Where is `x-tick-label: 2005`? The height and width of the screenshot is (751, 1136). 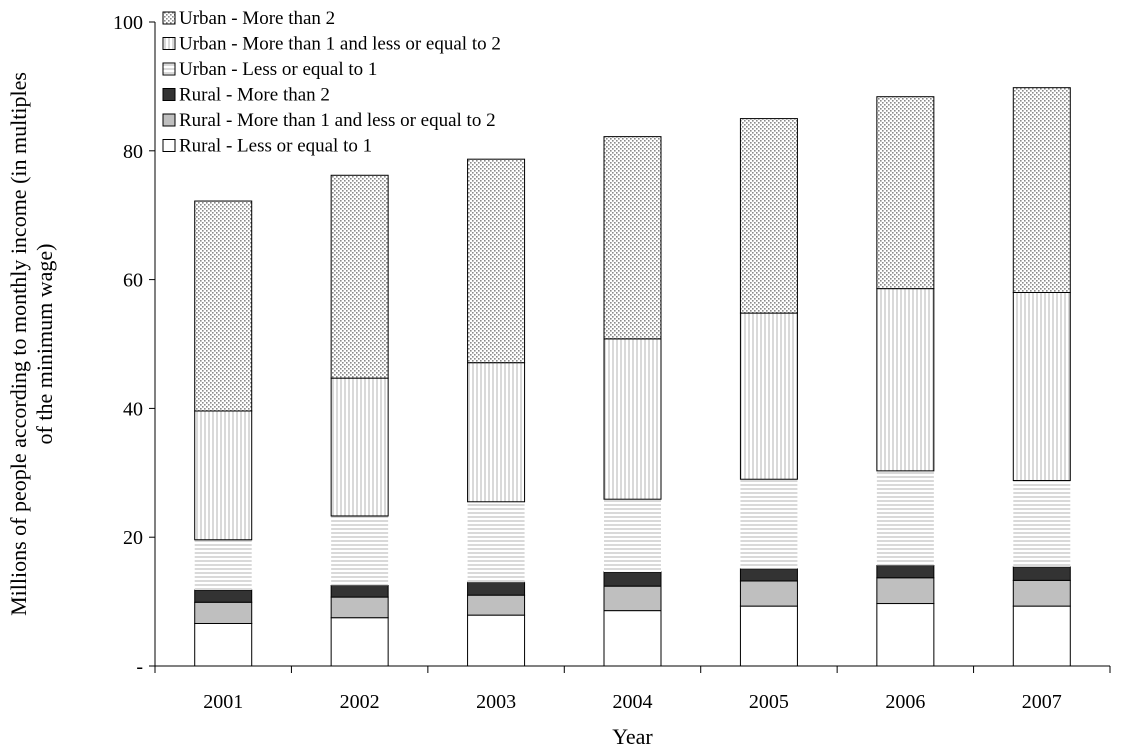
x-tick-label: 2005 is located at coordinates (769, 702).